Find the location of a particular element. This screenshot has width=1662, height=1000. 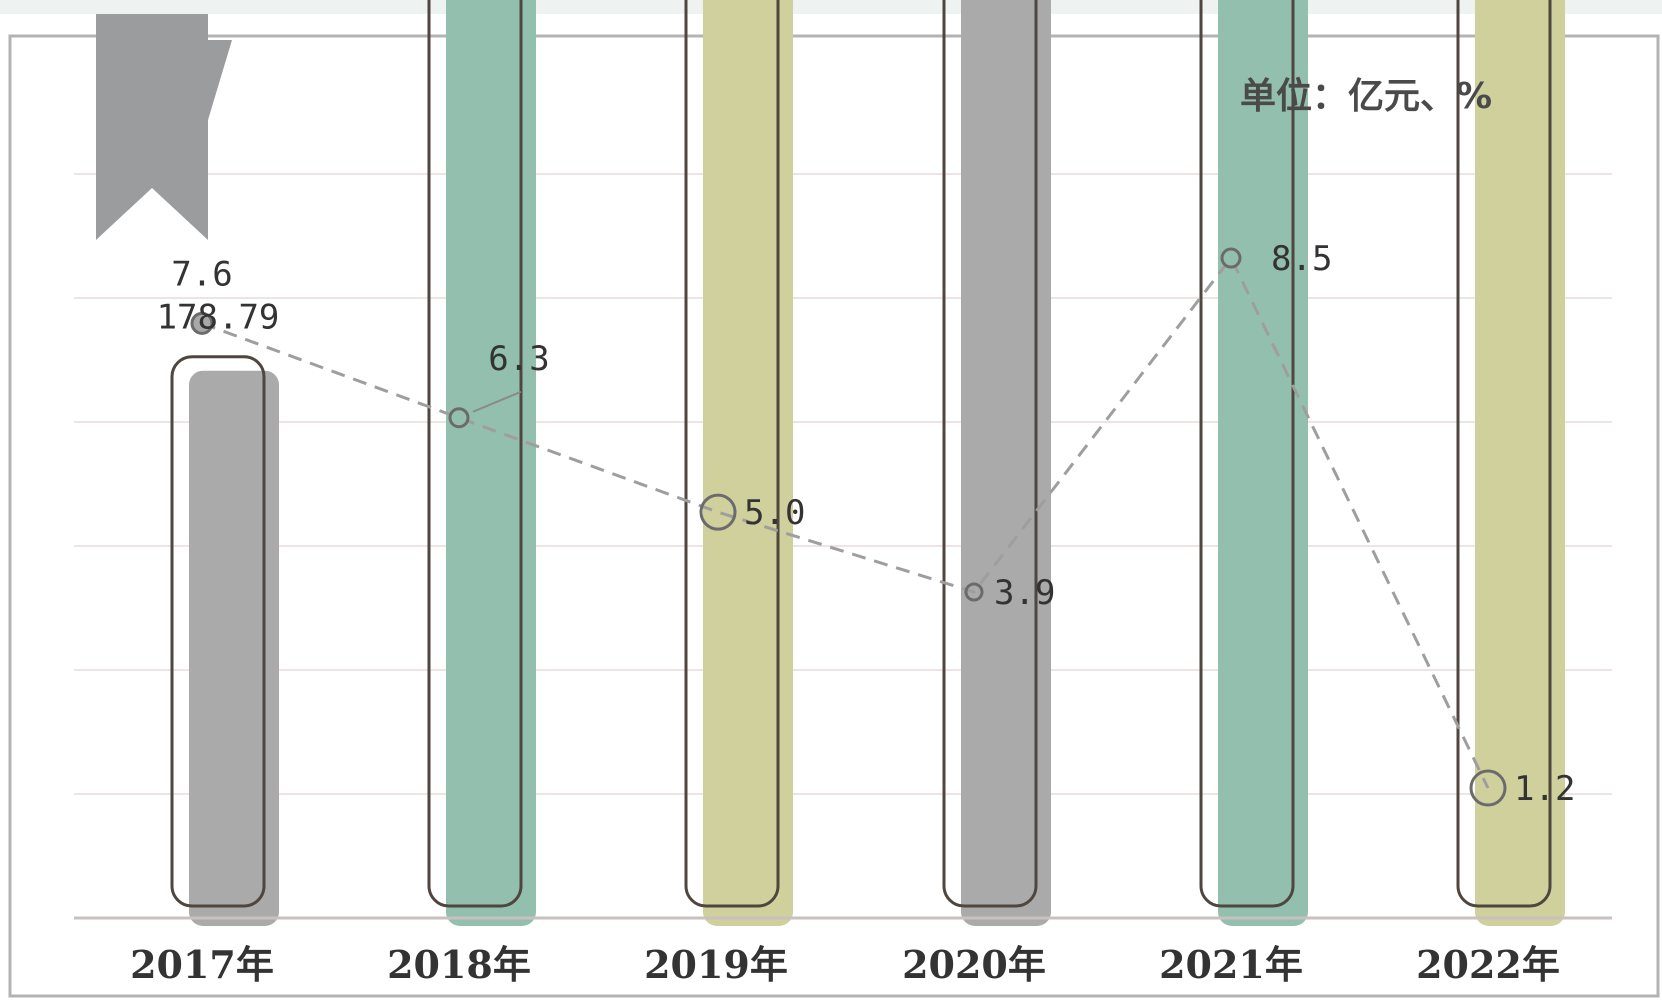

category-label: 2018年 is located at coordinates (459, 964).